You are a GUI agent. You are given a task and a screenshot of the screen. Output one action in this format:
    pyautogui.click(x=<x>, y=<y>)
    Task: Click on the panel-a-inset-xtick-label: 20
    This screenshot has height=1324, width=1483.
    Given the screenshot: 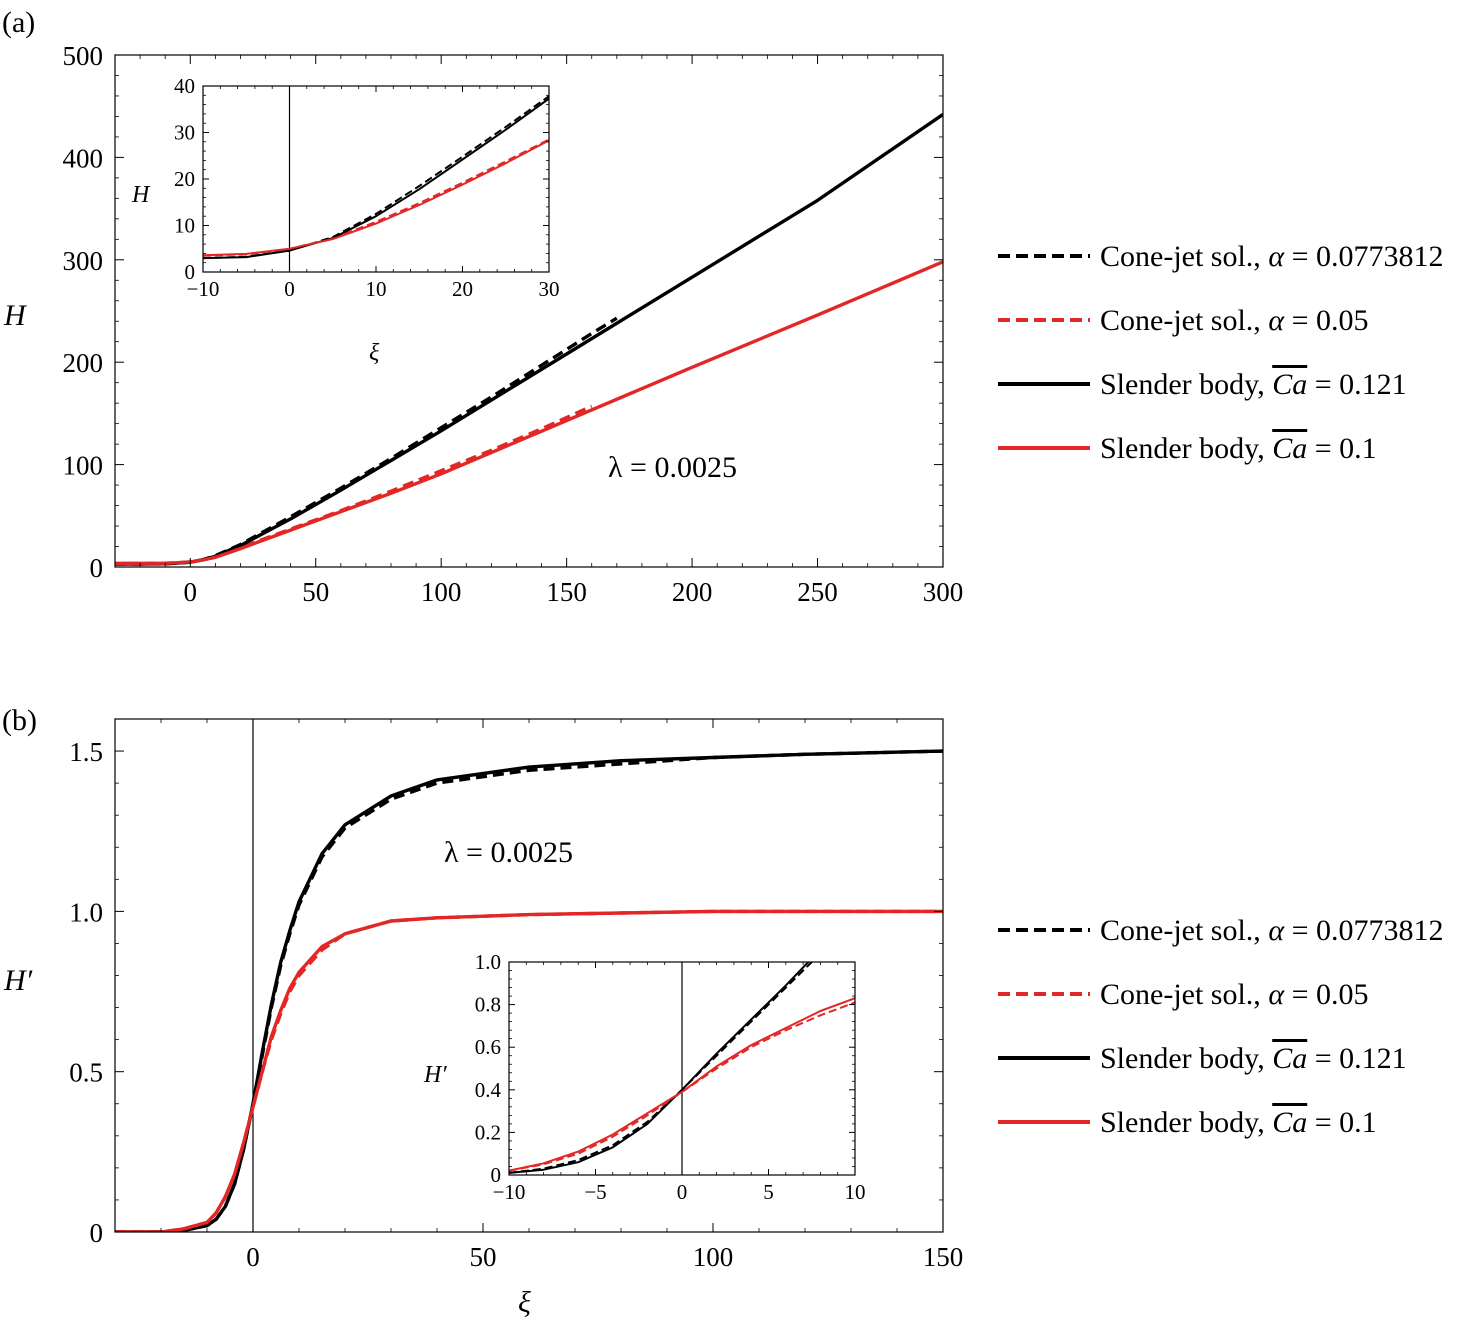 What is the action you would take?
    pyautogui.click(x=462, y=289)
    